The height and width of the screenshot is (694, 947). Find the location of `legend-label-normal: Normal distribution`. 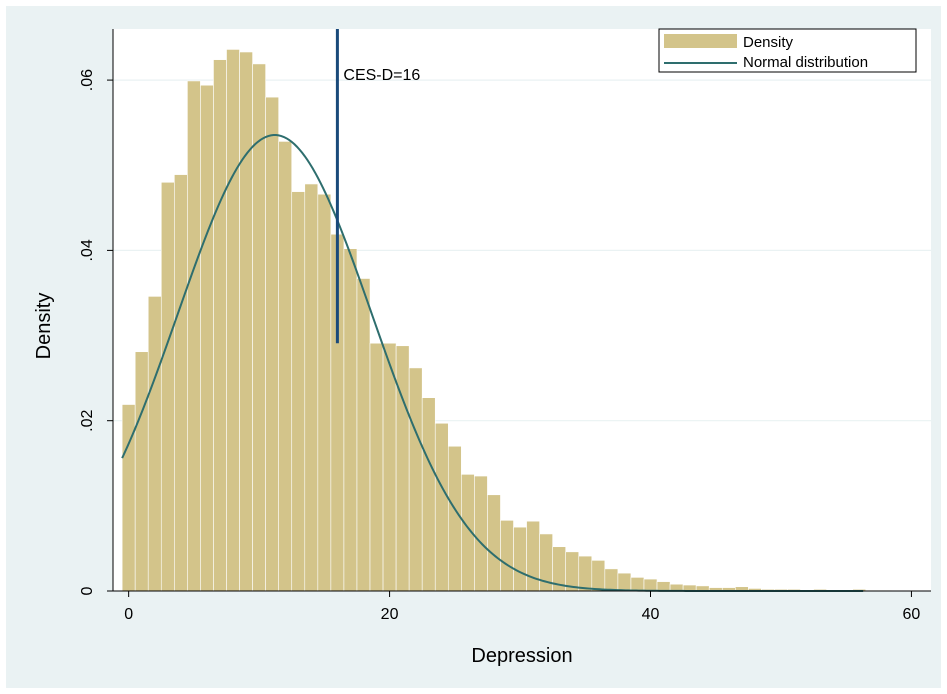

legend-label-normal: Normal distribution is located at coordinates (805, 62).